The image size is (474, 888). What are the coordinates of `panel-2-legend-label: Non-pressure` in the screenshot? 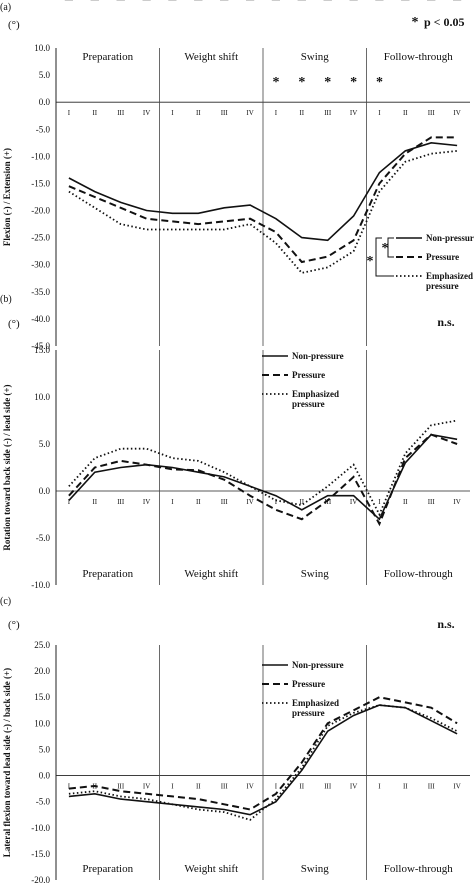 It's located at (318, 356).